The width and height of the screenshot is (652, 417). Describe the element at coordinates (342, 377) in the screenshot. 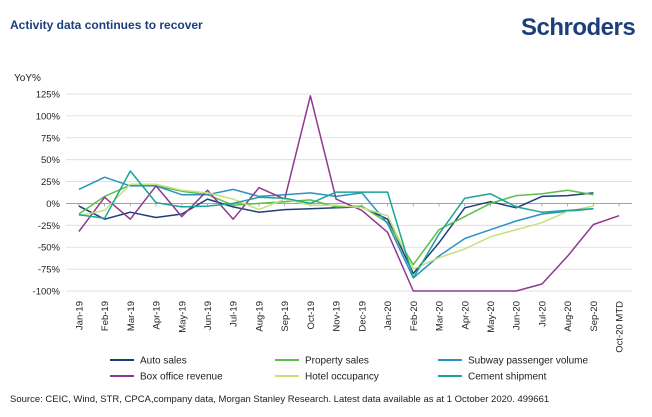

I see `legend-label: Hotel occupancy` at that location.